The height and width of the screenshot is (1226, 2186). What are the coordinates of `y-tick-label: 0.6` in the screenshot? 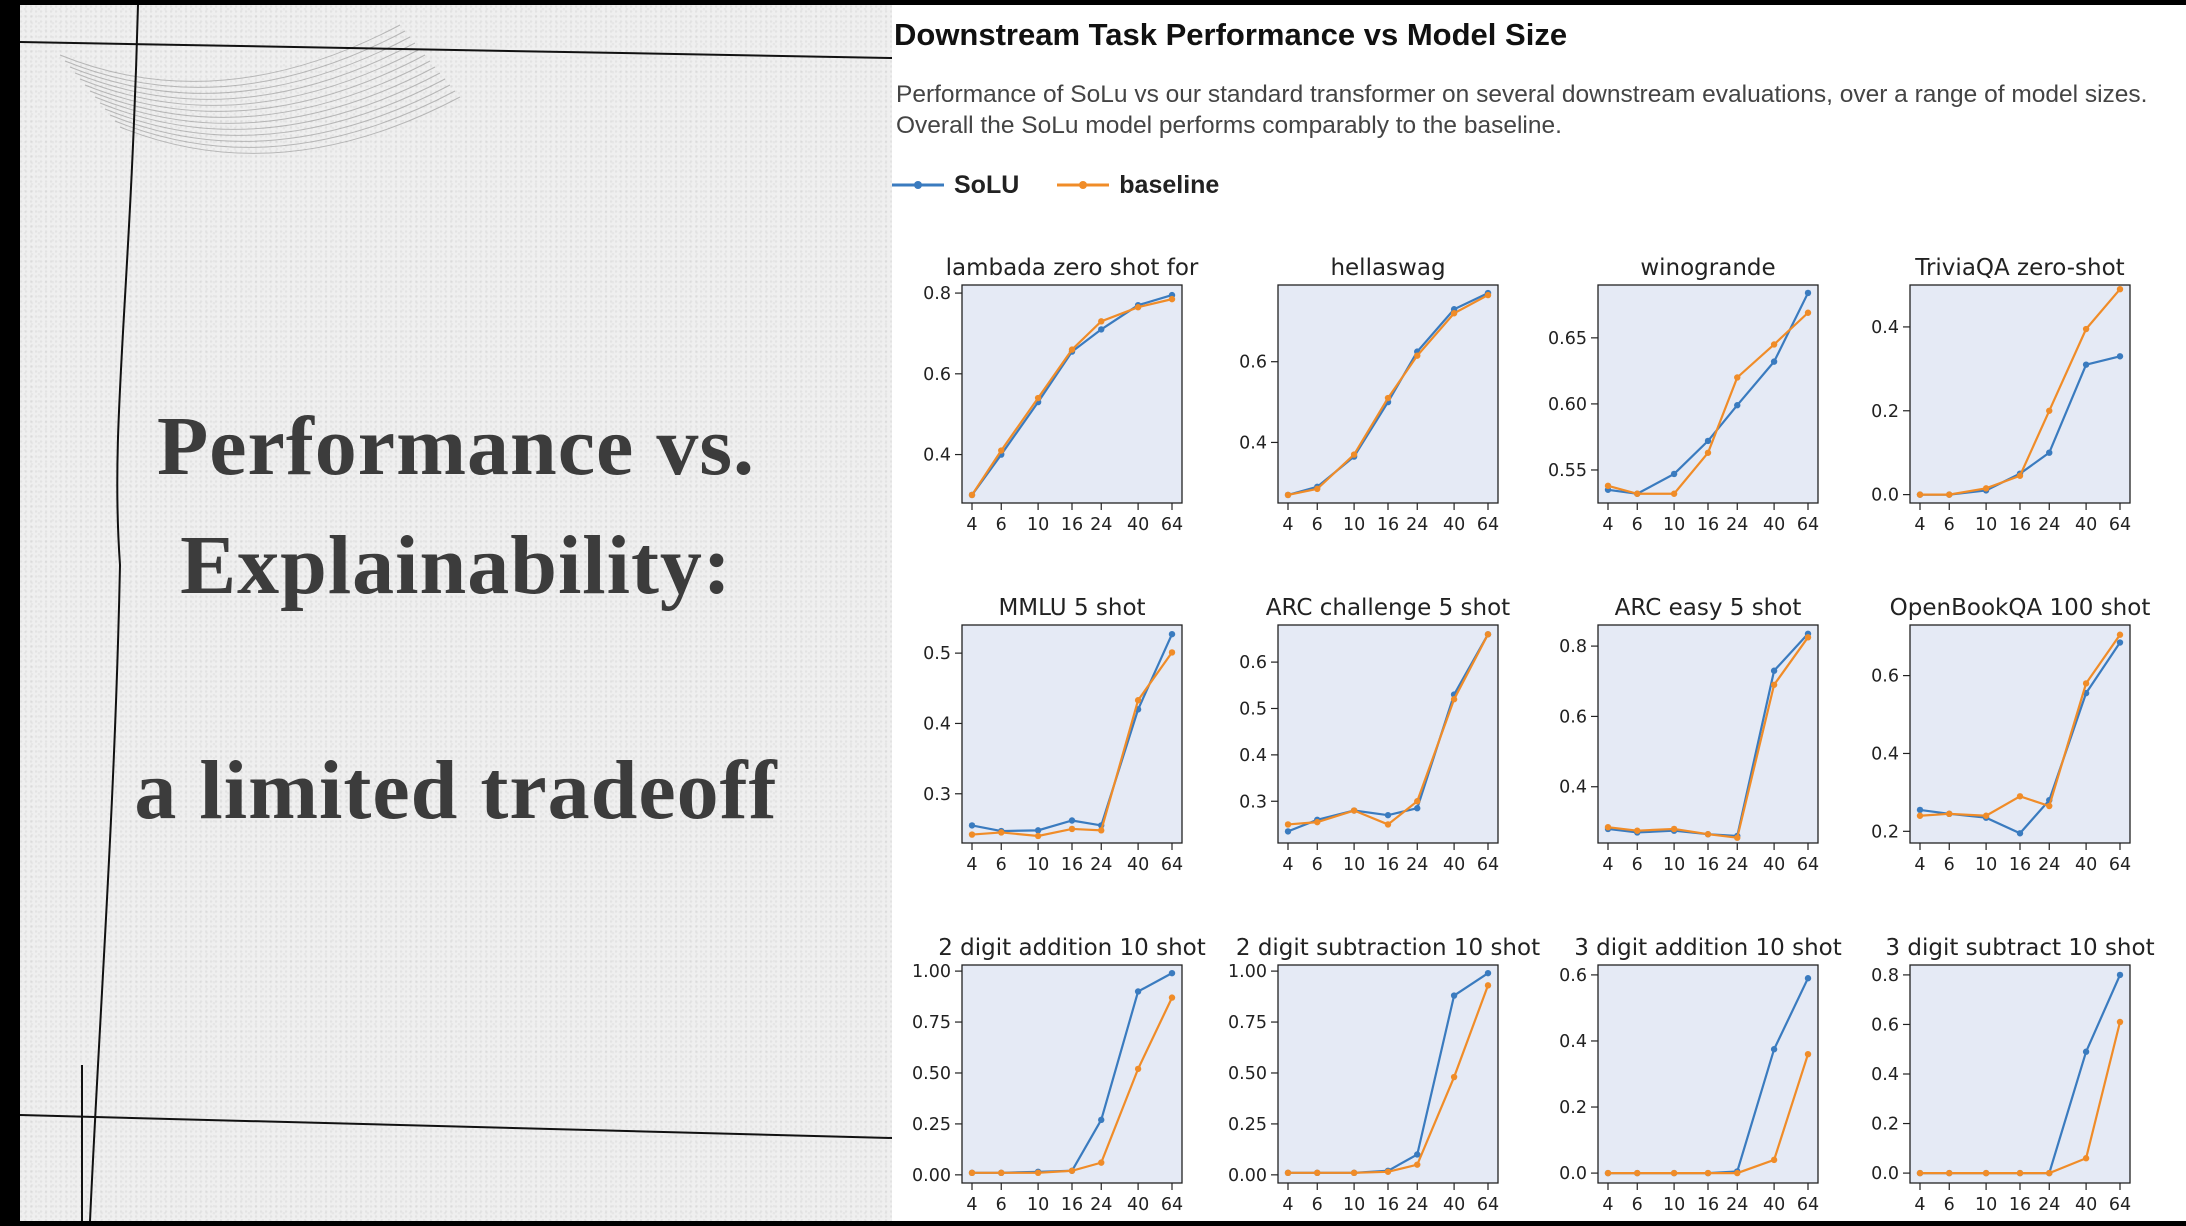 It's located at (1573, 717).